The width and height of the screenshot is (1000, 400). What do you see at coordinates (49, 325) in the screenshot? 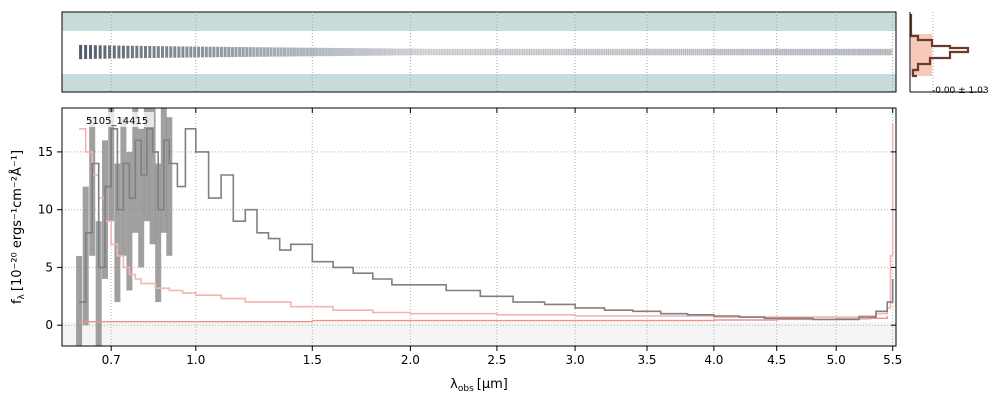
I see `y-tick-label: 0` at bounding box center [49, 325].